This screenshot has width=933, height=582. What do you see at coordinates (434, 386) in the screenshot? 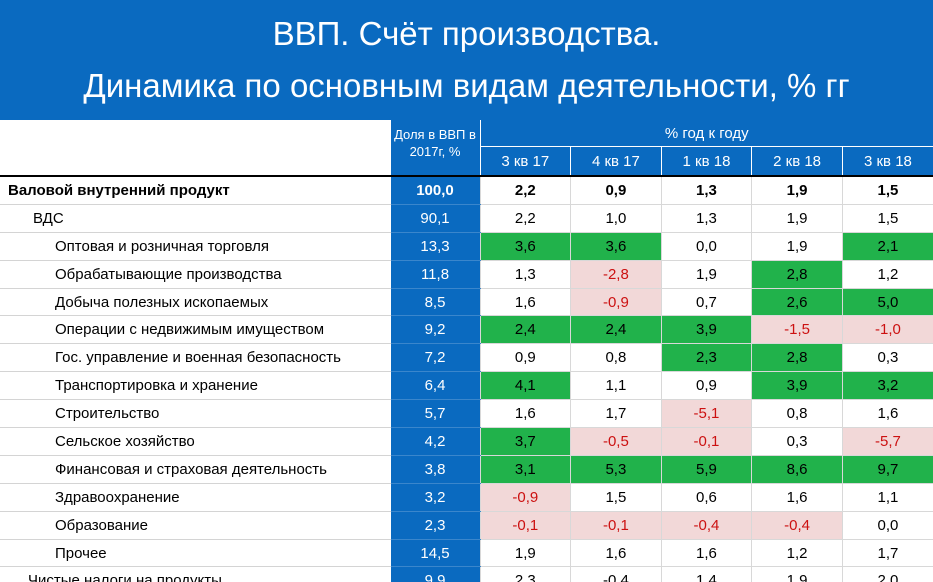
I see `gdp-share-cell: 6,4` at bounding box center [434, 386].